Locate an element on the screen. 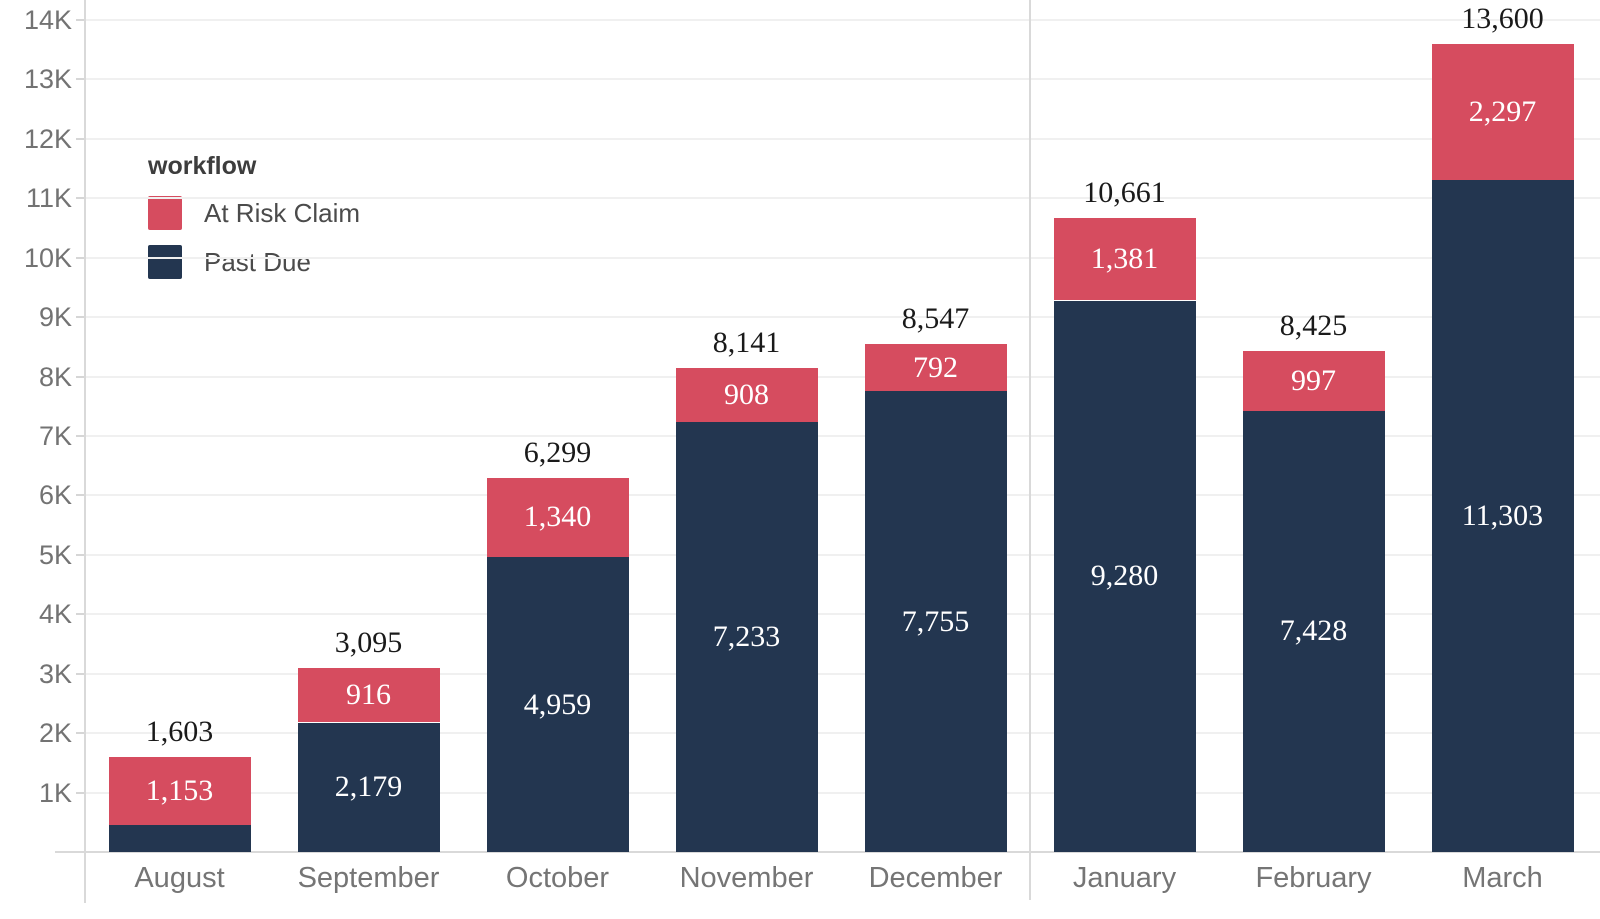 This screenshot has width=1600, height=919. past-due-value-label: 9,280 is located at coordinates (1124, 576).